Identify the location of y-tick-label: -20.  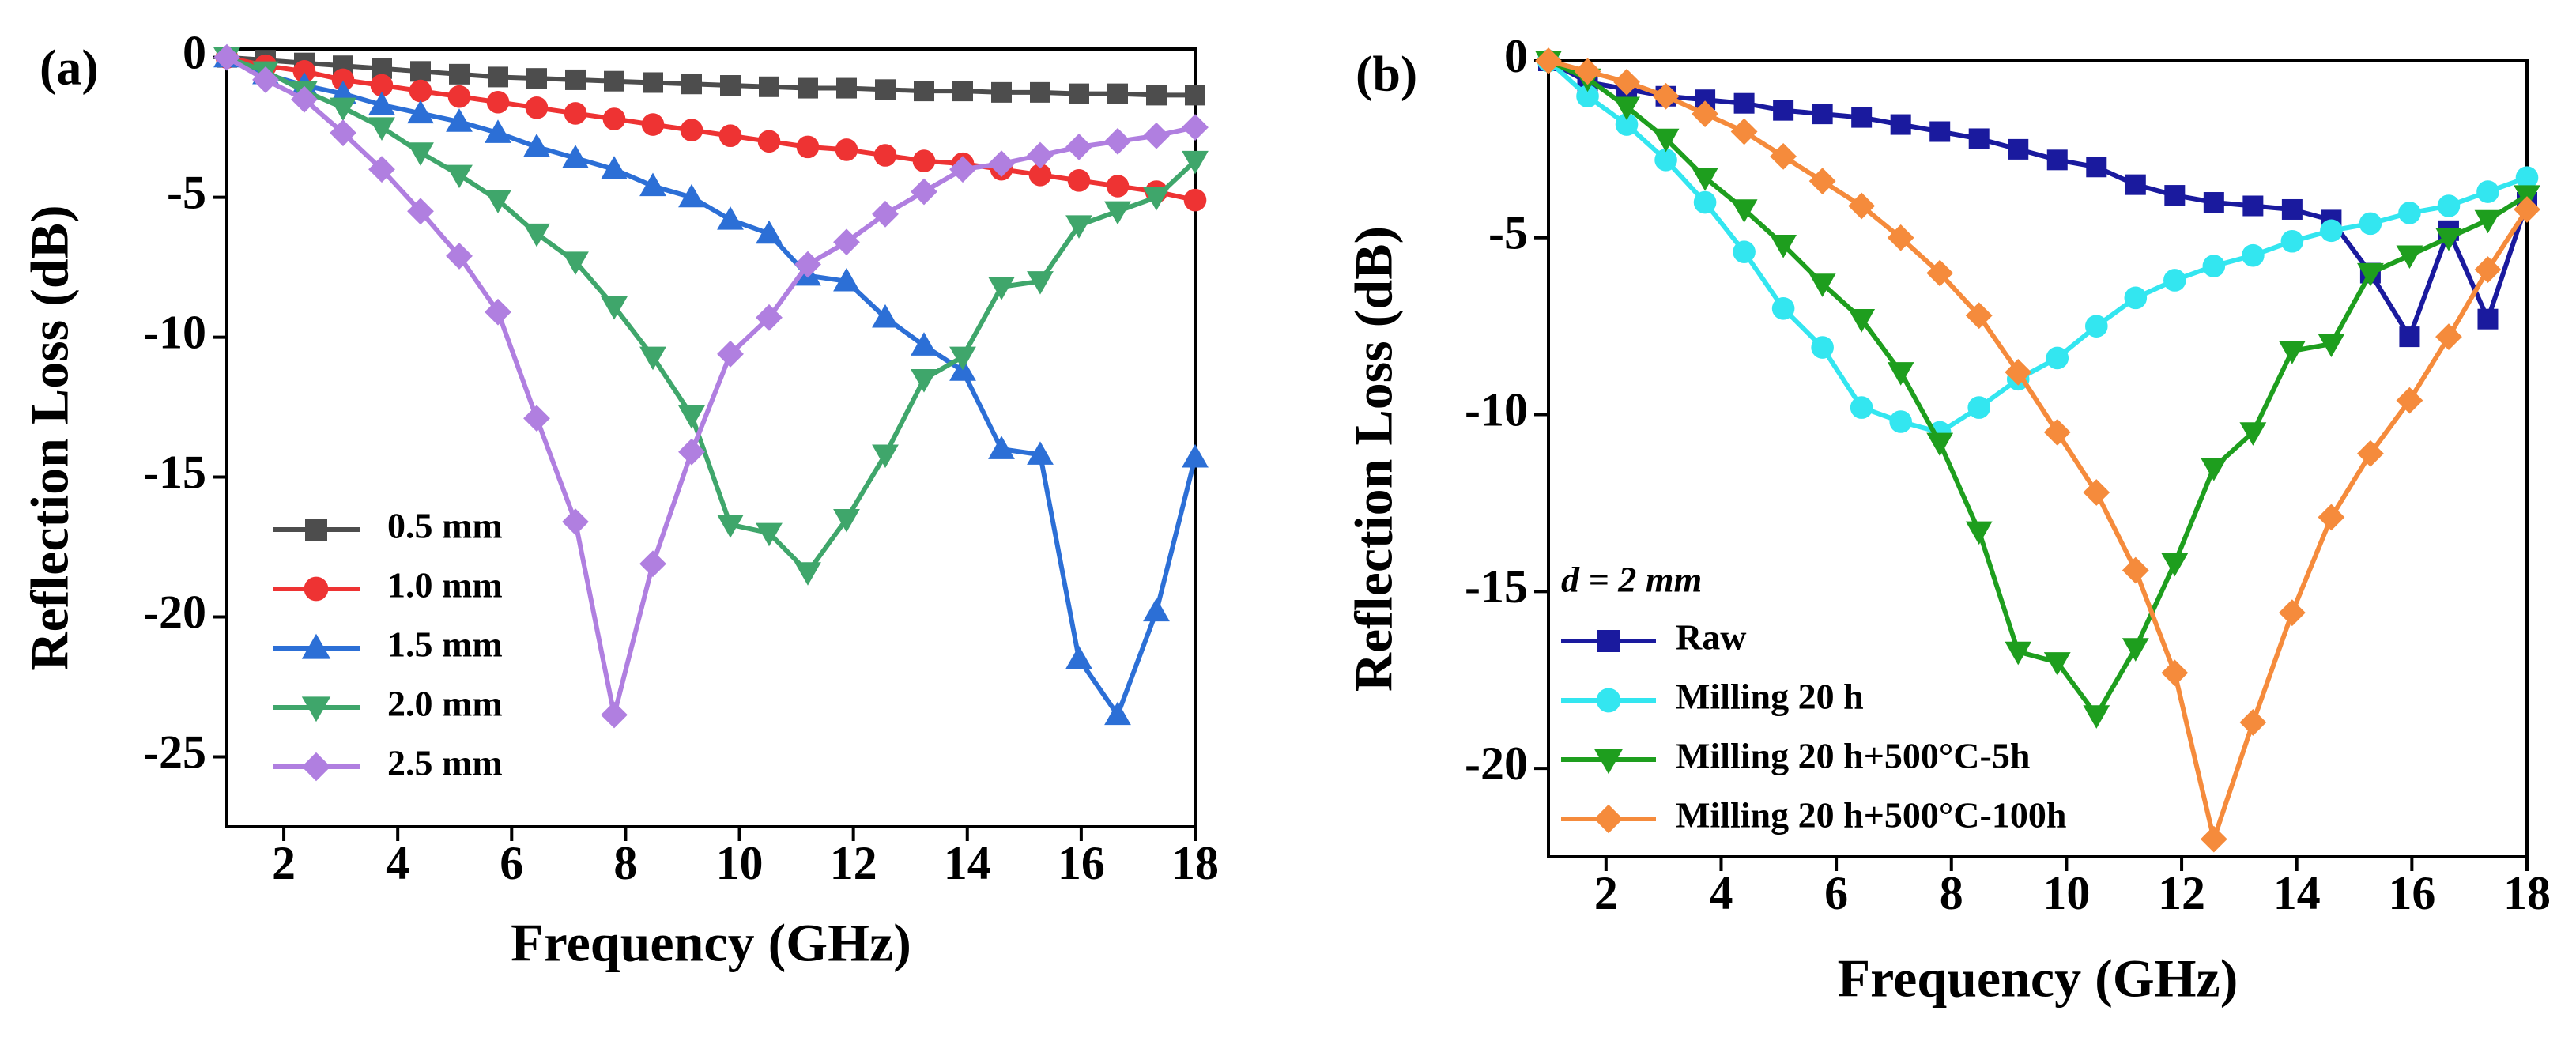
(174, 612).